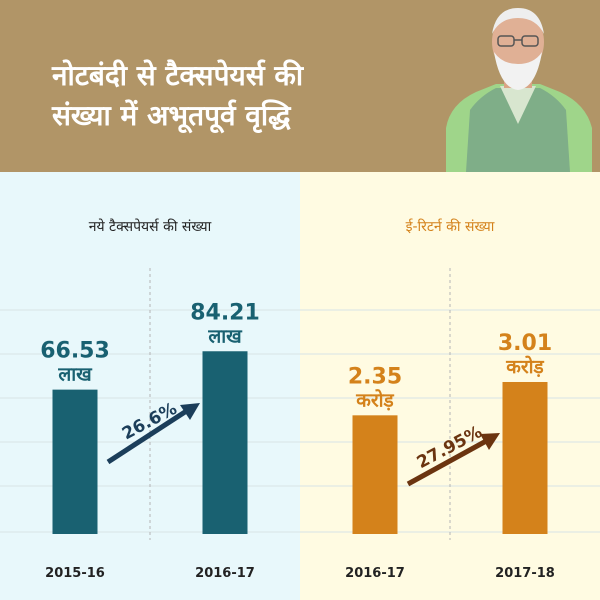 This screenshot has width=600, height=600. Describe the element at coordinates (375, 376) in the screenshot. I see `value-label-right-1: 2.35` at that location.